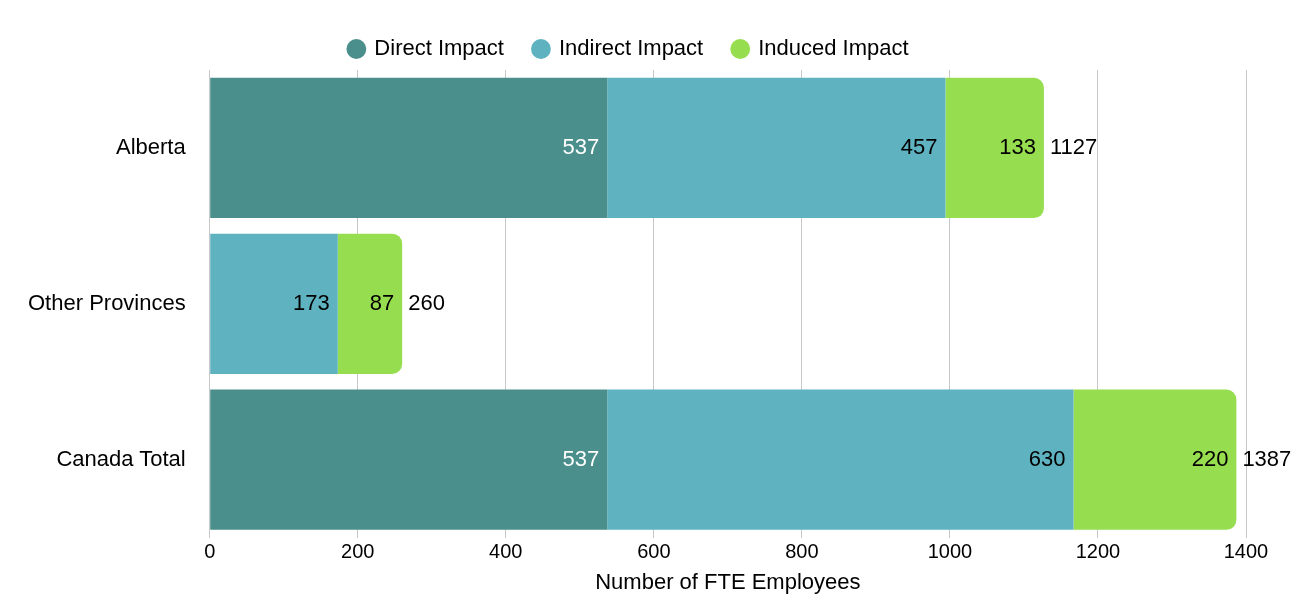 Image resolution: width=1314 pixels, height=608 pixels. Describe the element at coordinates (358, 551) in the screenshot. I see `x-tick-label: 200` at that location.